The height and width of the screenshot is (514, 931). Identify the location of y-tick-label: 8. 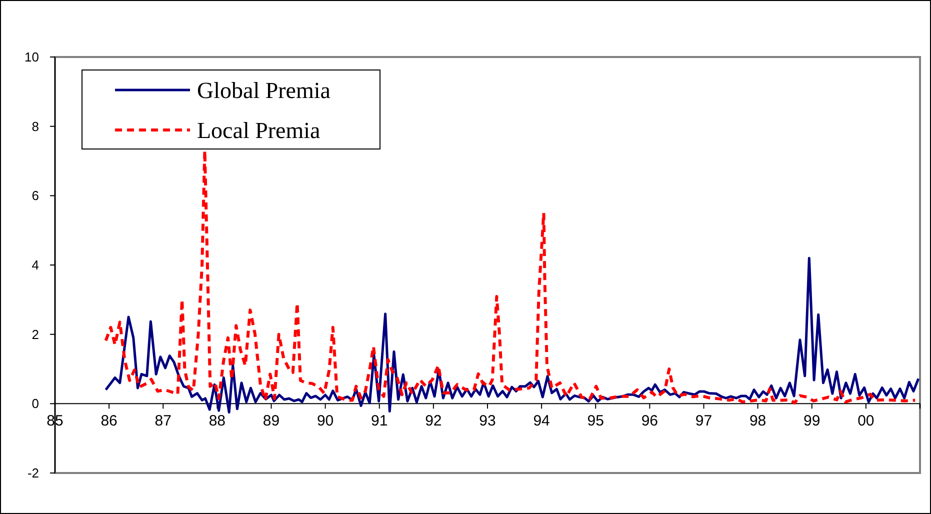
(35, 126).